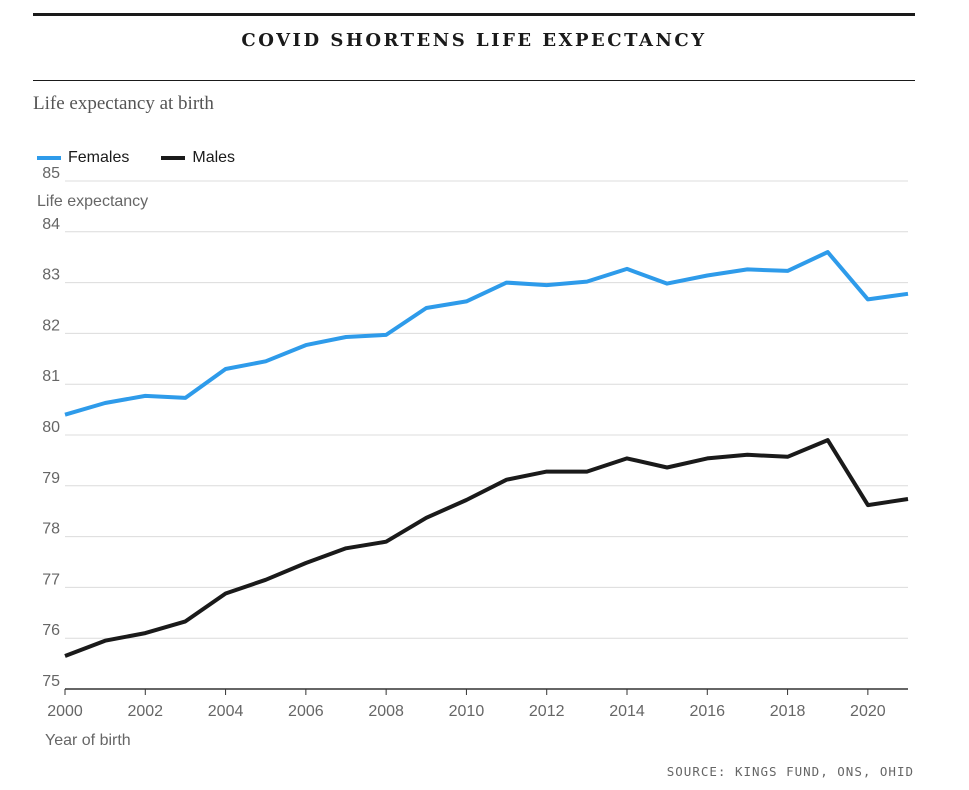 This screenshot has width=969, height=790. Describe the element at coordinates (226, 711) in the screenshot. I see `x-tick-label: 2004` at that location.